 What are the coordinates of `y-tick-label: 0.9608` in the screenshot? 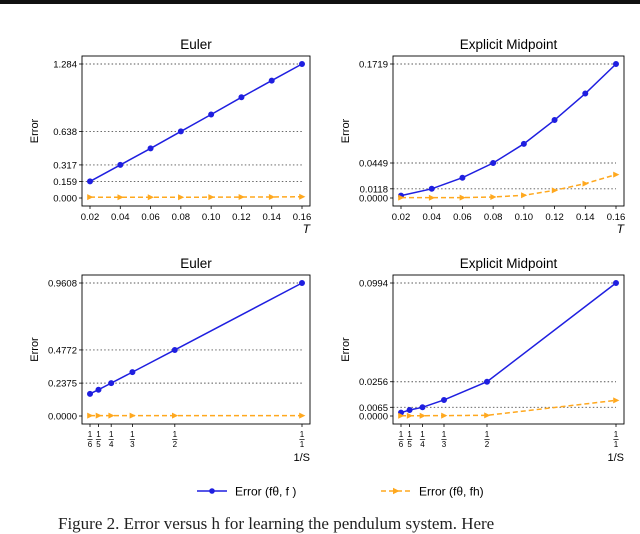 It's located at (62, 284).